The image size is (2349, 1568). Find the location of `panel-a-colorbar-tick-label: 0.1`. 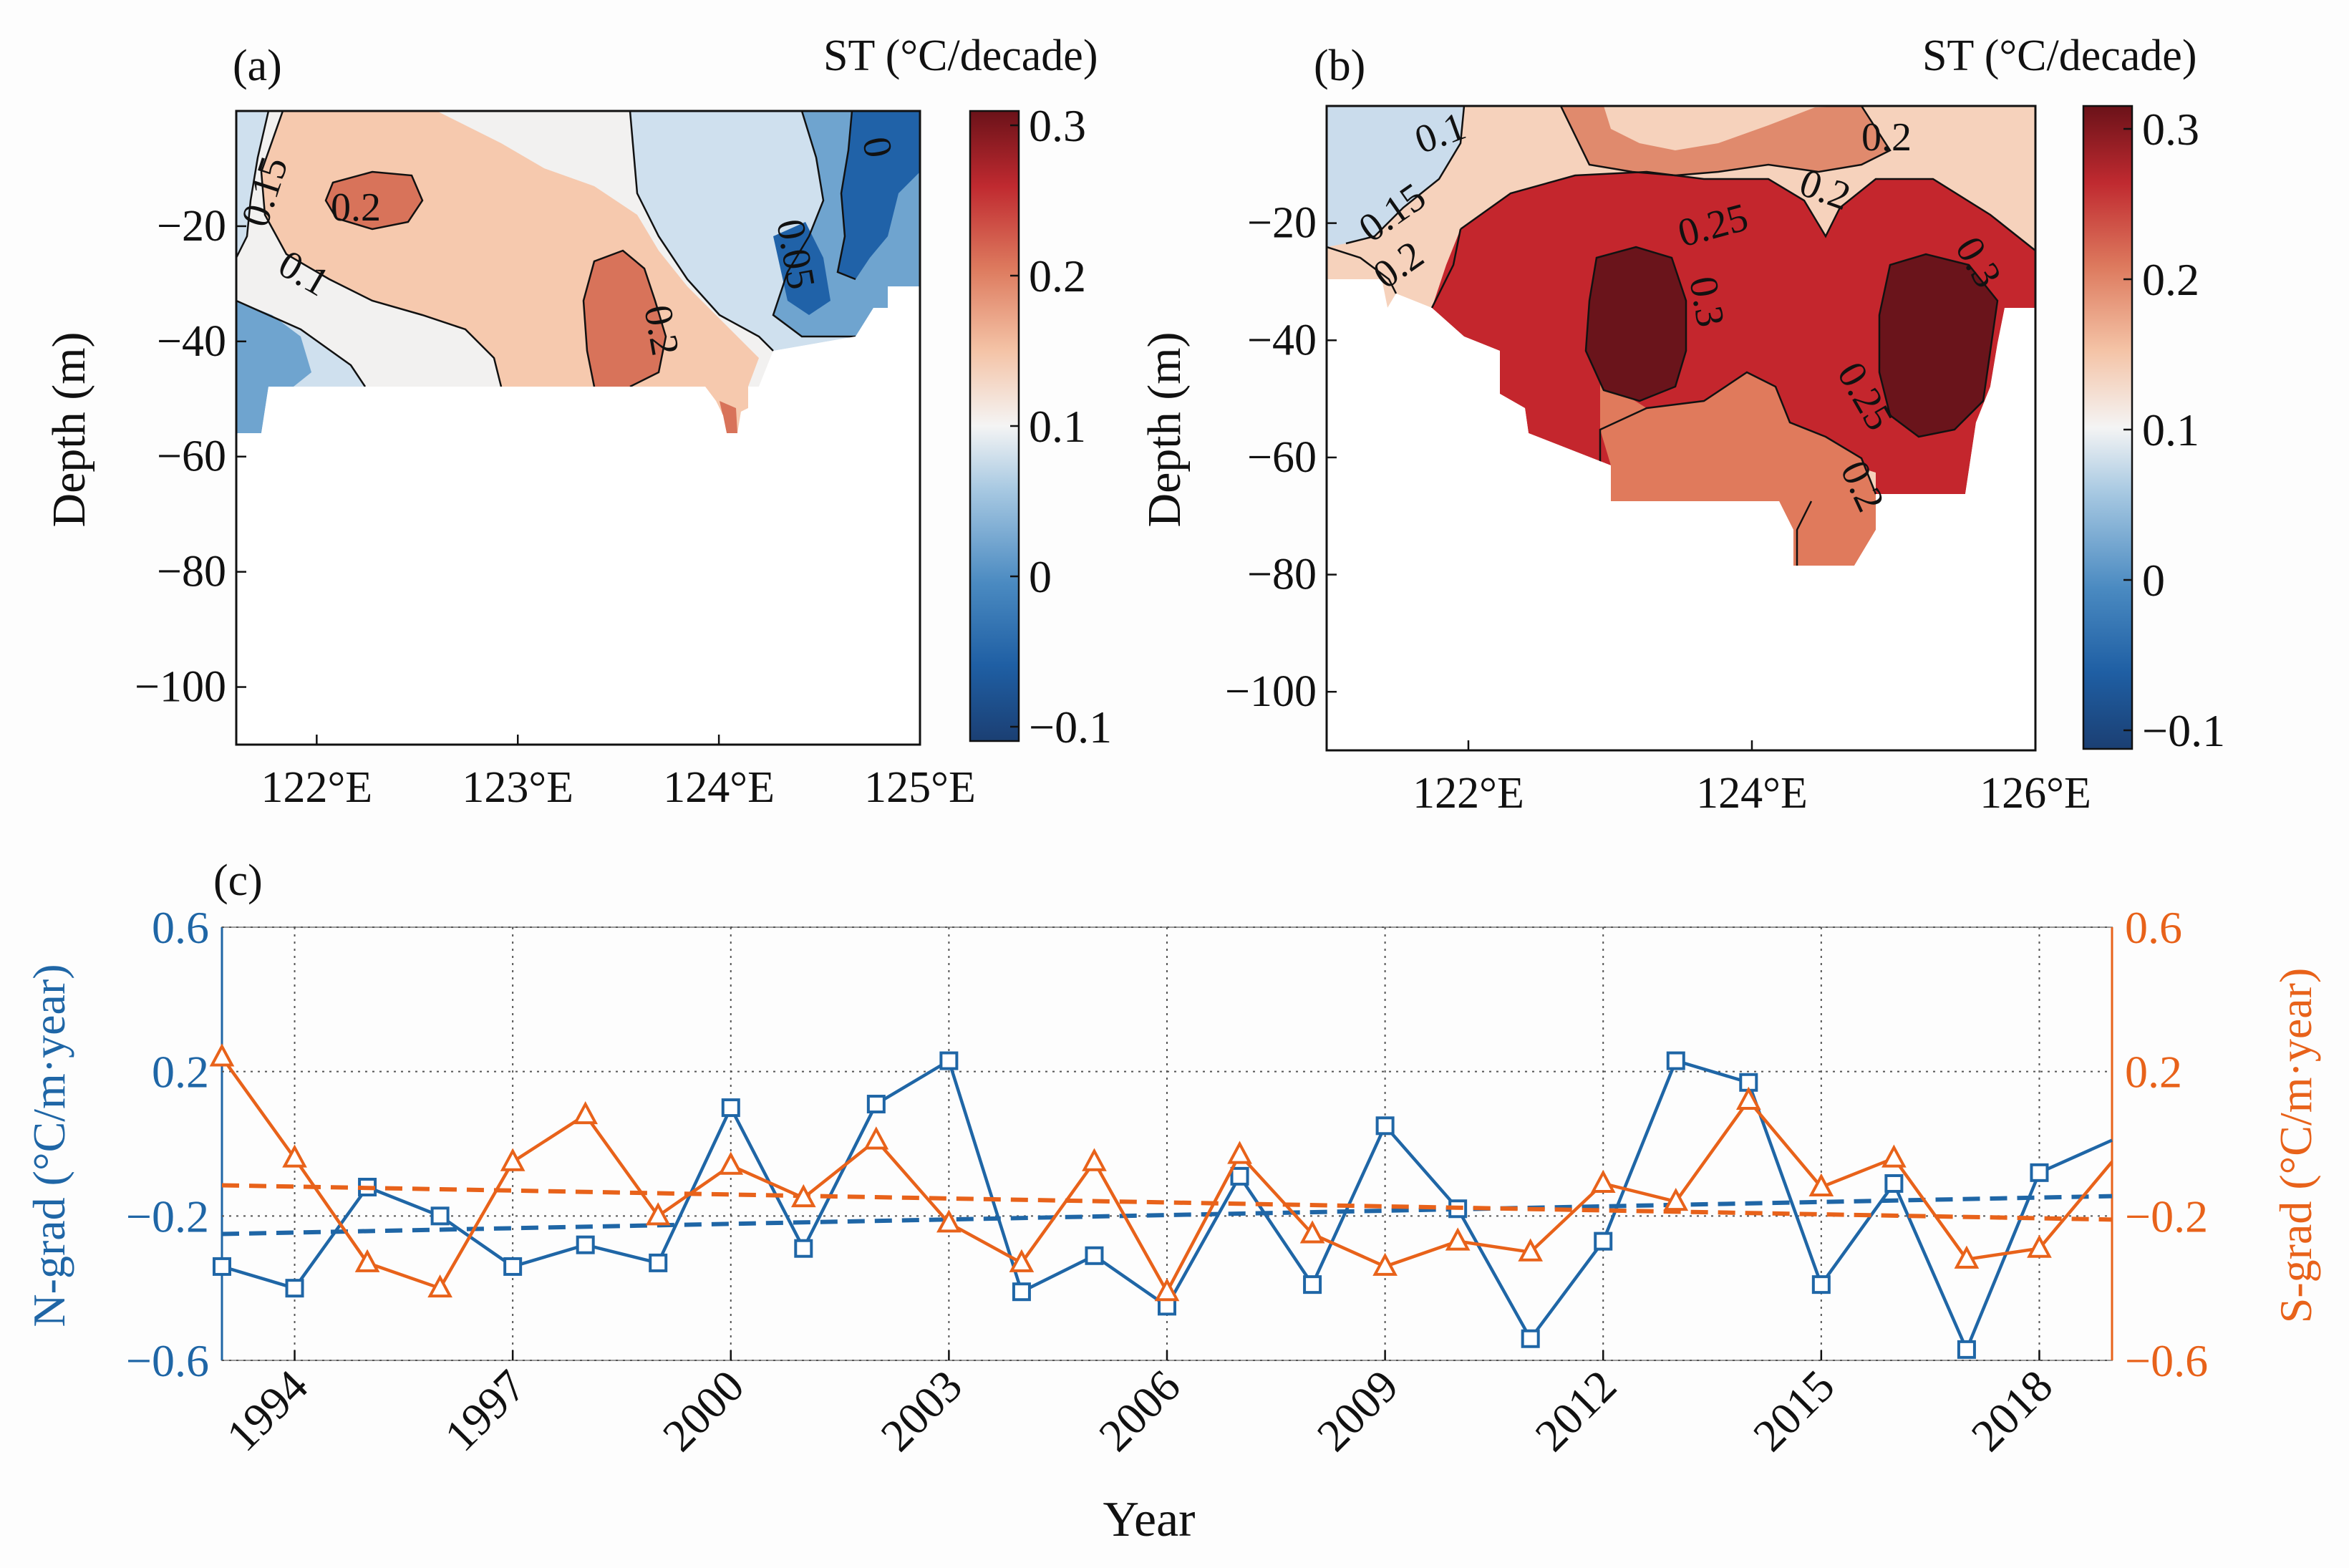

panel-a-colorbar-tick-label: 0.1 is located at coordinates (1057, 426).